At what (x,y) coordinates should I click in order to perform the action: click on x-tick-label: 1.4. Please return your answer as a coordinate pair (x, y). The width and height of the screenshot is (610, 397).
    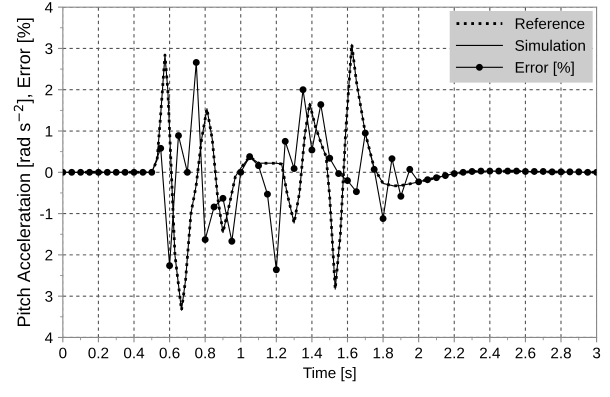
    Looking at the image, I should click on (312, 353).